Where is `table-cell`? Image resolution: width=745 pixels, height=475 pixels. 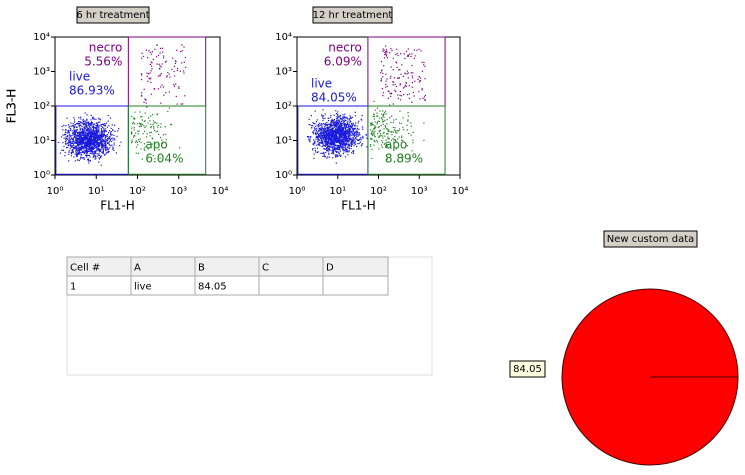
table-cell is located at coordinates (99, 285).